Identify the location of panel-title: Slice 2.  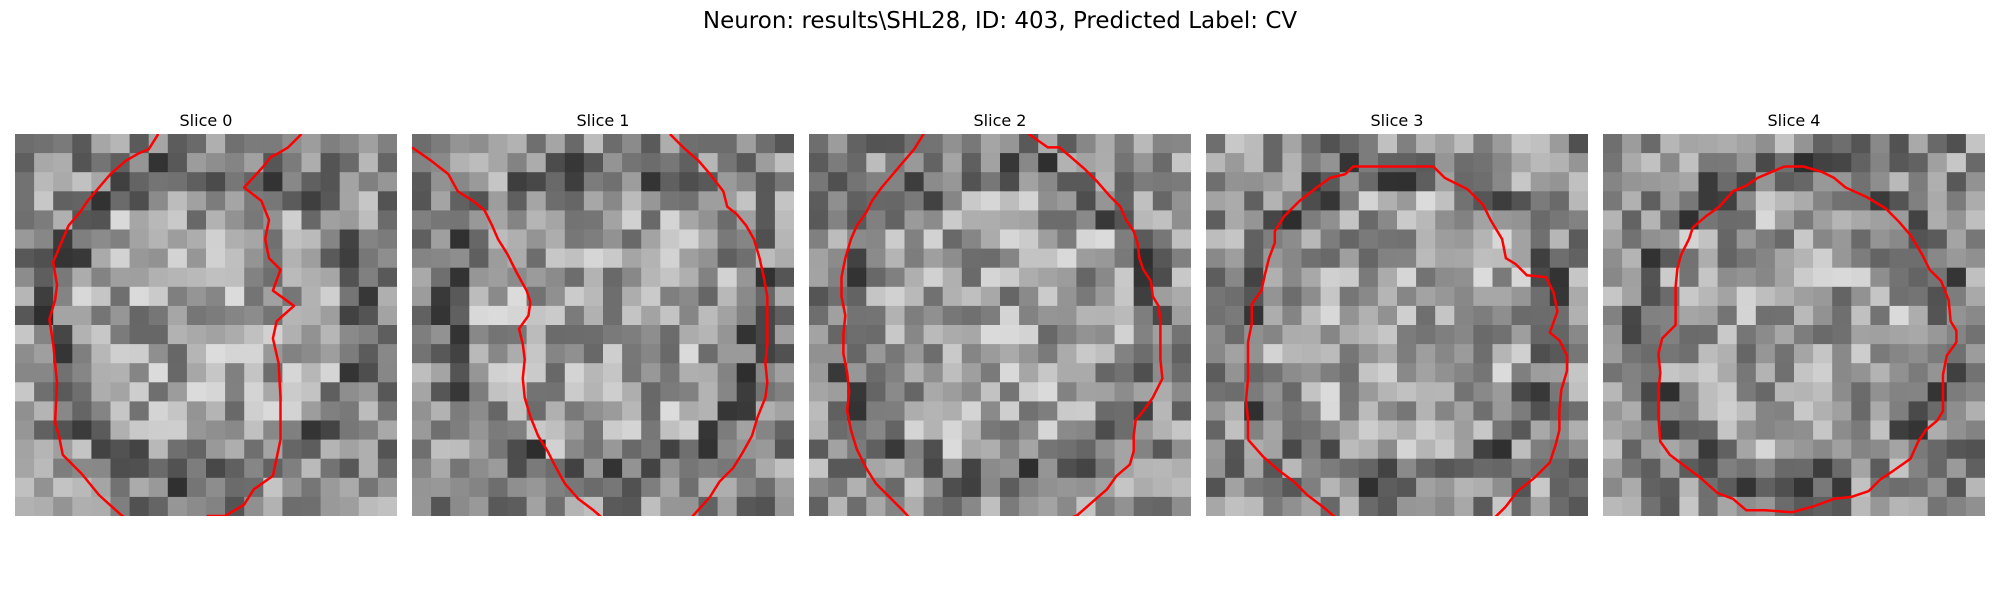
(1000, 120).